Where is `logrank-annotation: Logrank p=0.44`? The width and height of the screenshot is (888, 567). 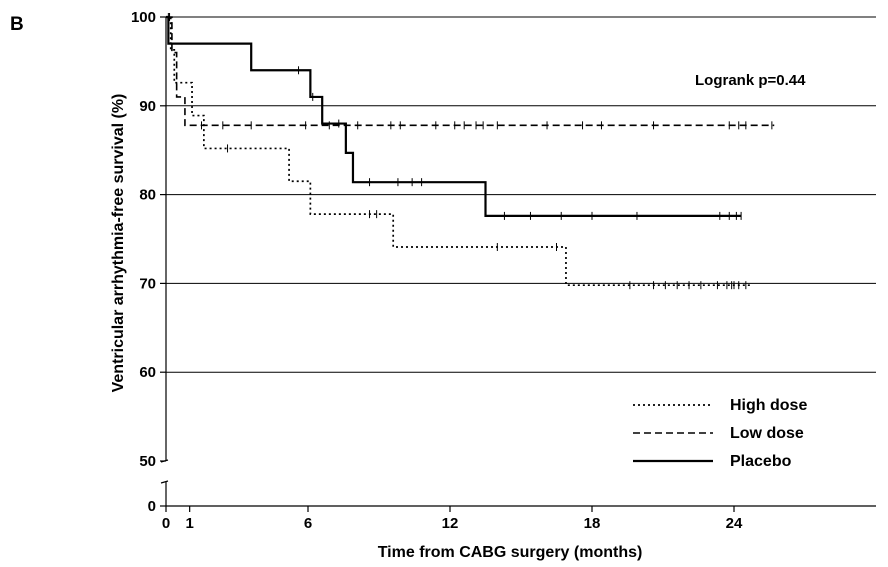
logrank-annotation: Logrank p=0.44 is located at coordinates (750, 80).